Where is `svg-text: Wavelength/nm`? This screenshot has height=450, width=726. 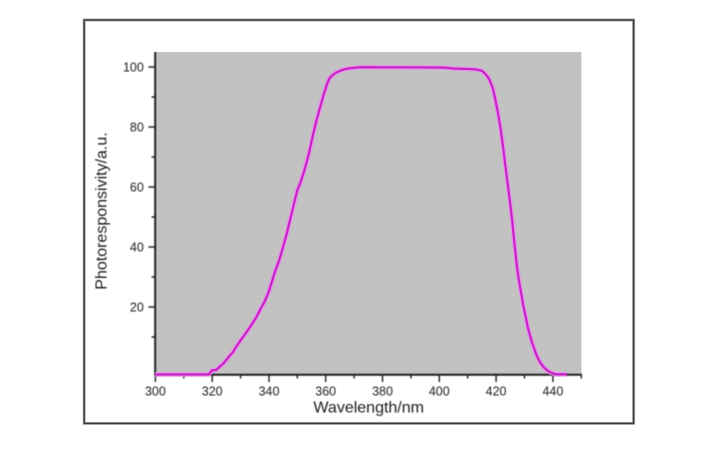 svg-text: Wavelength/nm is located at coordinates (368, 408).